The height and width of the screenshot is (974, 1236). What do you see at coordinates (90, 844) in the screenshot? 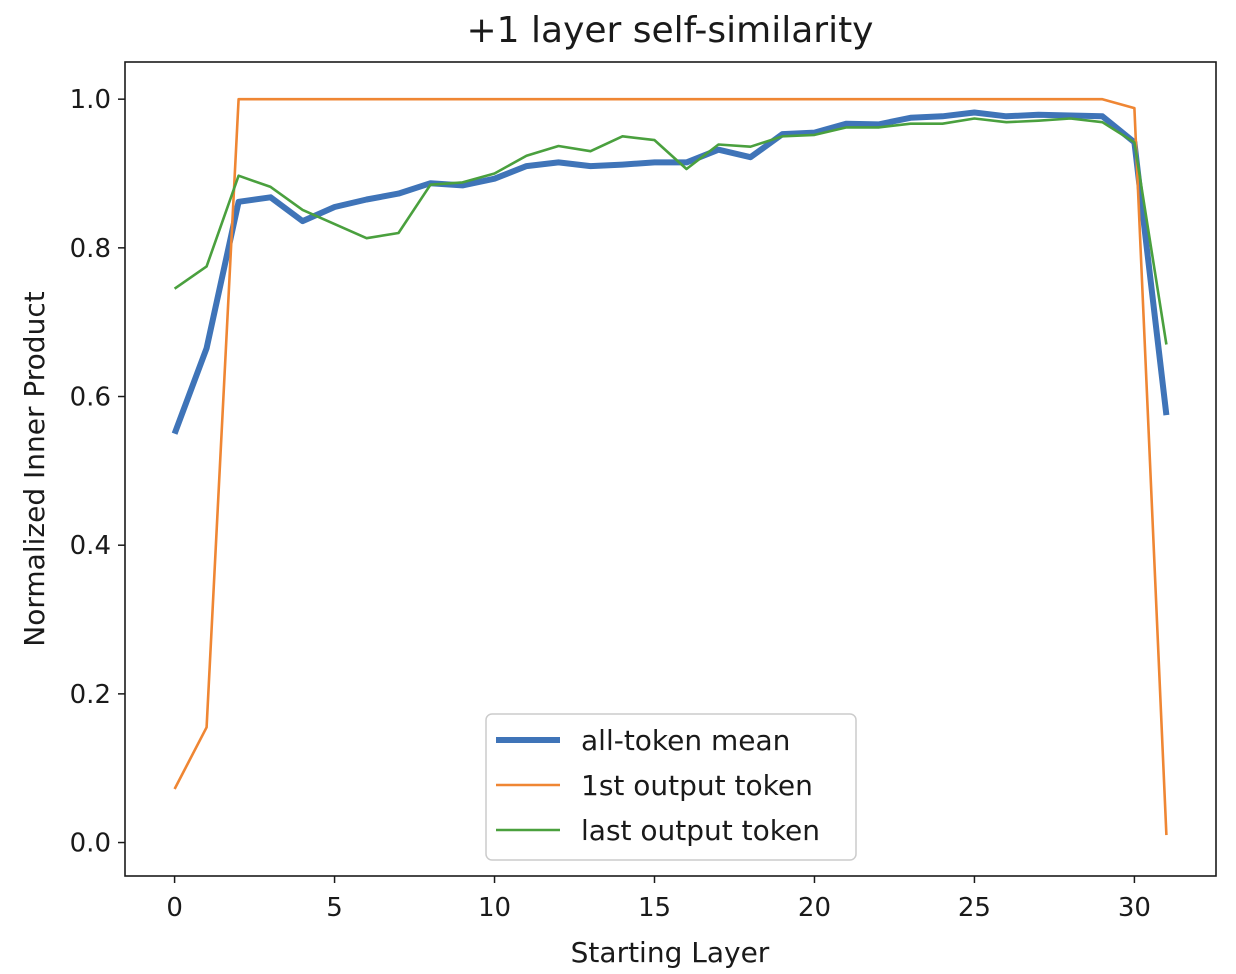
I see `y-tick-label: 0.0` at bounding box center [90, 844].